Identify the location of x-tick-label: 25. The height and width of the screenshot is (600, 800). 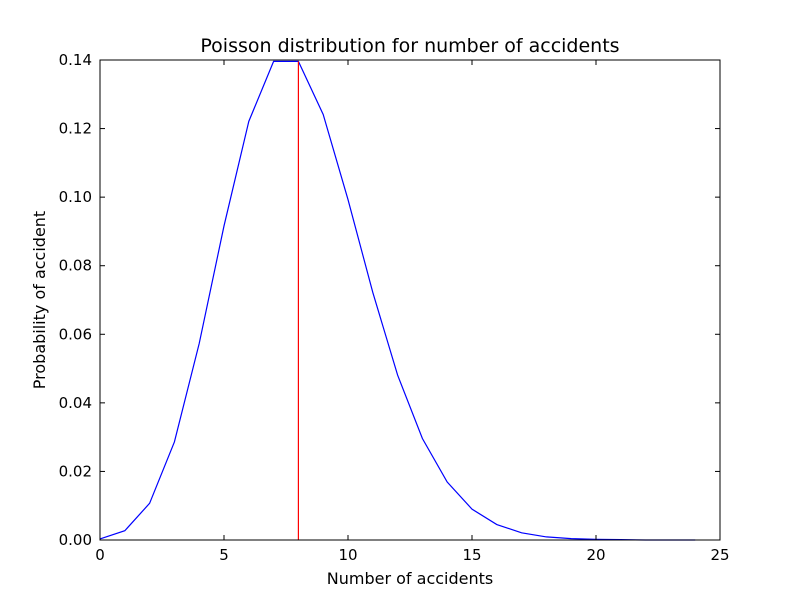
(719, 555).